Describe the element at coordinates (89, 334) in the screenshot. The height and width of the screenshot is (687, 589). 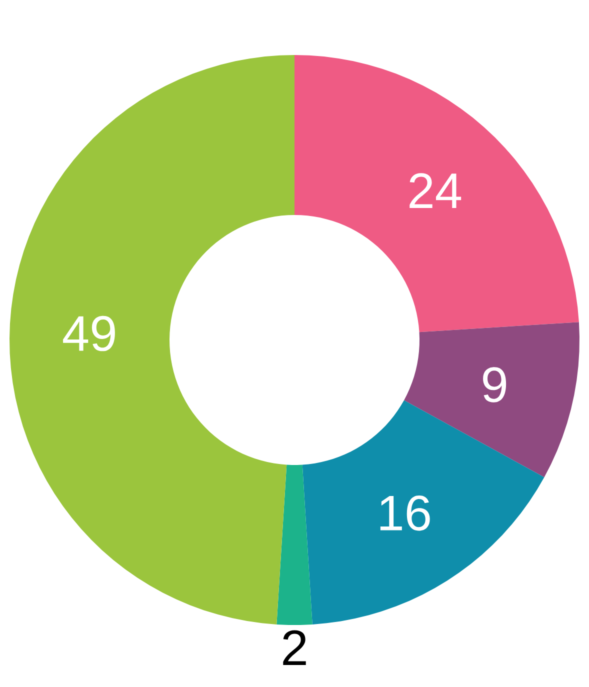
I see `data-label: 49` at that location.